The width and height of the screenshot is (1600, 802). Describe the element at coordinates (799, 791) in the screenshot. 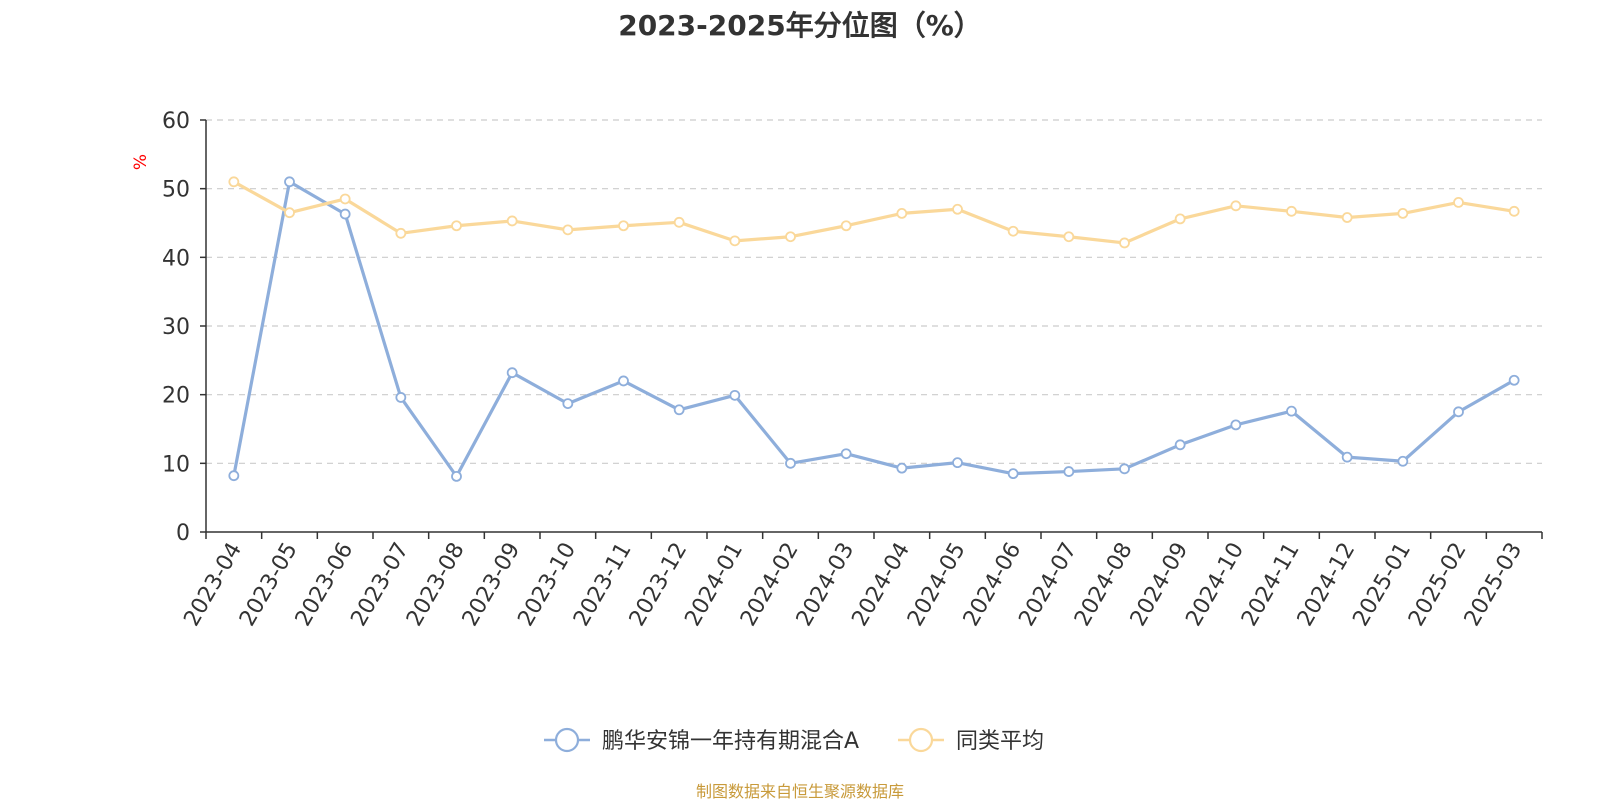

I see `data-source-note: 制图数据来自恒生聚源数据库` at that location.